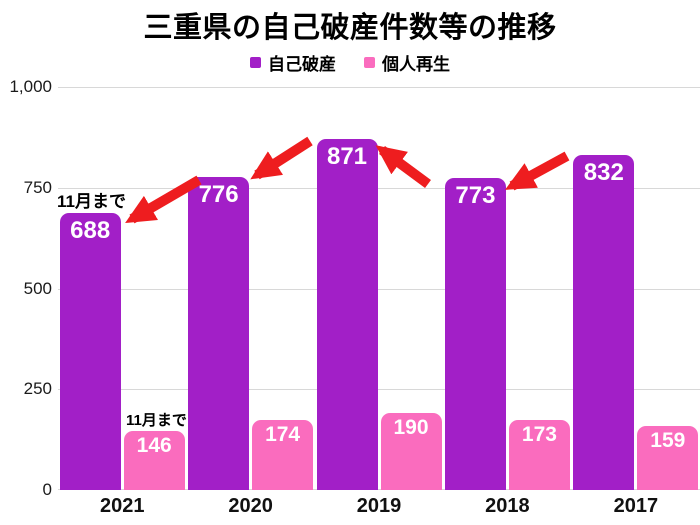 The width and height of the screenshot is (700, 525). I want to click on rehabilitation-2021-bar: 146, so click(154, 460).